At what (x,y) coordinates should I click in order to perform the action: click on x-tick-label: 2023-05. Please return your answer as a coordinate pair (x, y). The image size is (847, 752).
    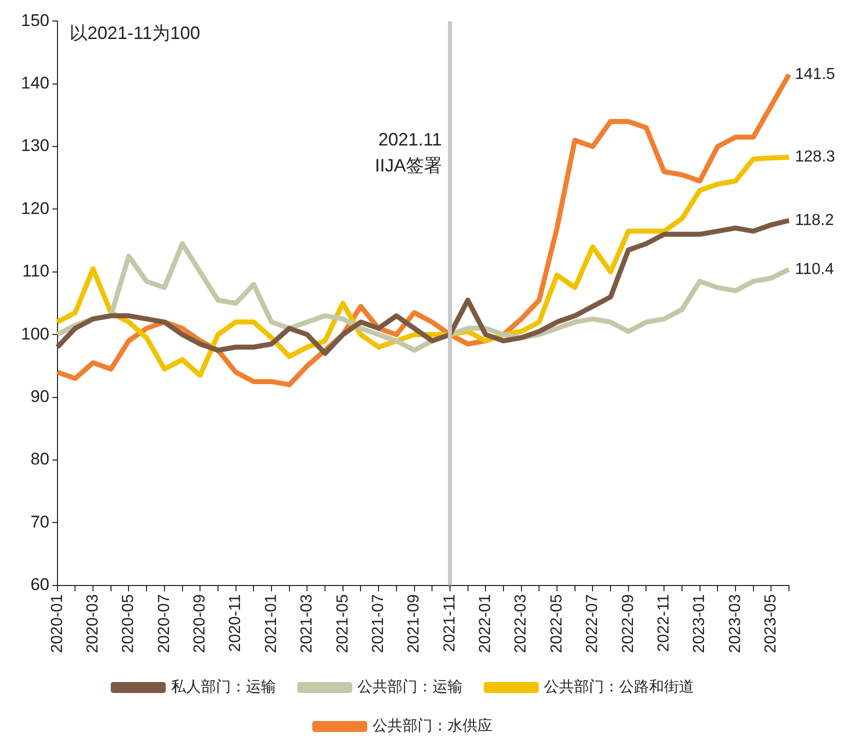
    Looking at the image, I should click on (771, 623).